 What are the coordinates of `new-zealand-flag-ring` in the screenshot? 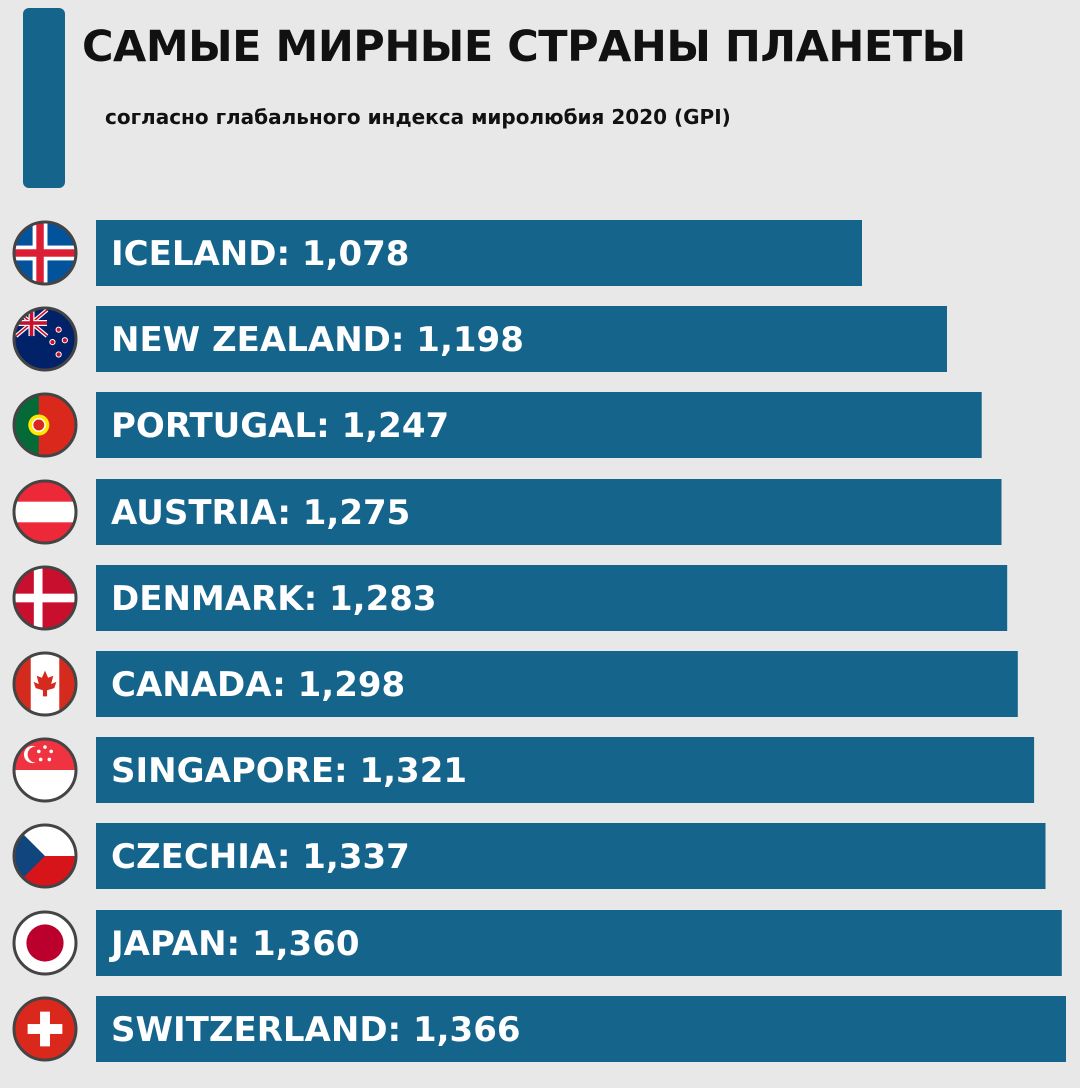 It's located at (45, 339).